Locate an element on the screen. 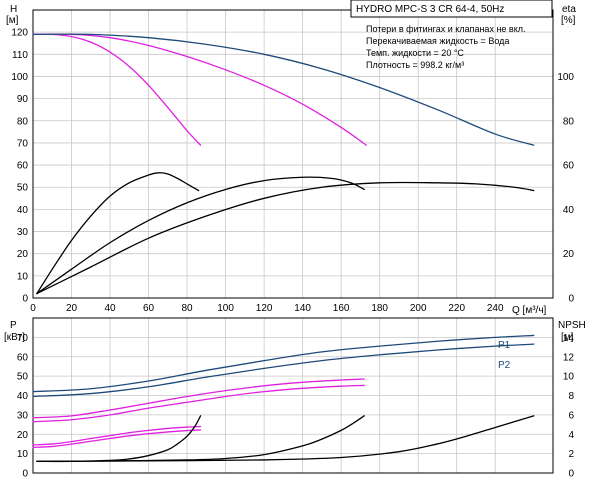 The width and height of the screenshot is (592, 480). tick-label-left: 80 is located at coordinates (23, 121).